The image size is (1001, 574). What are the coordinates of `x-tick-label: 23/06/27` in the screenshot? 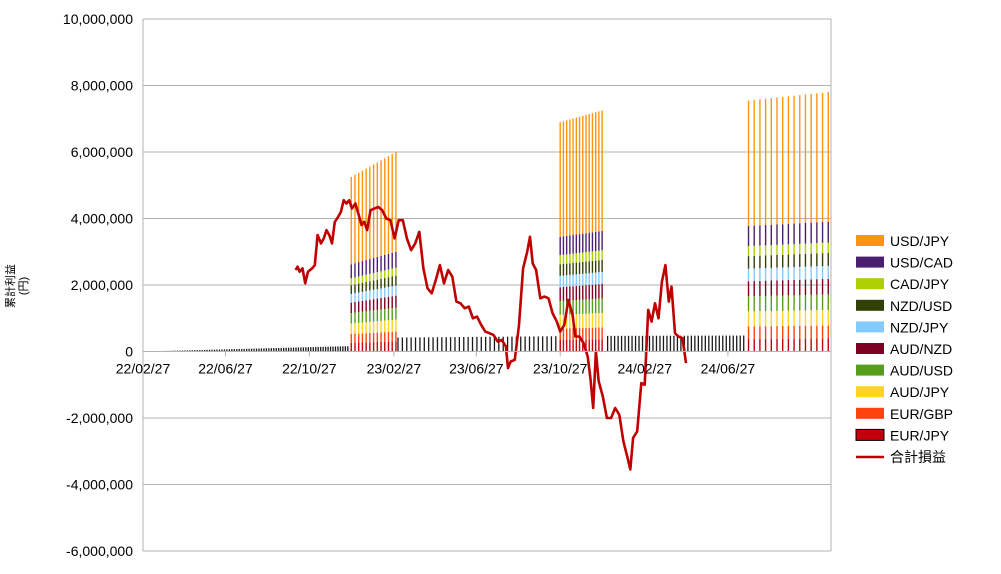 It's located at (476, 369).